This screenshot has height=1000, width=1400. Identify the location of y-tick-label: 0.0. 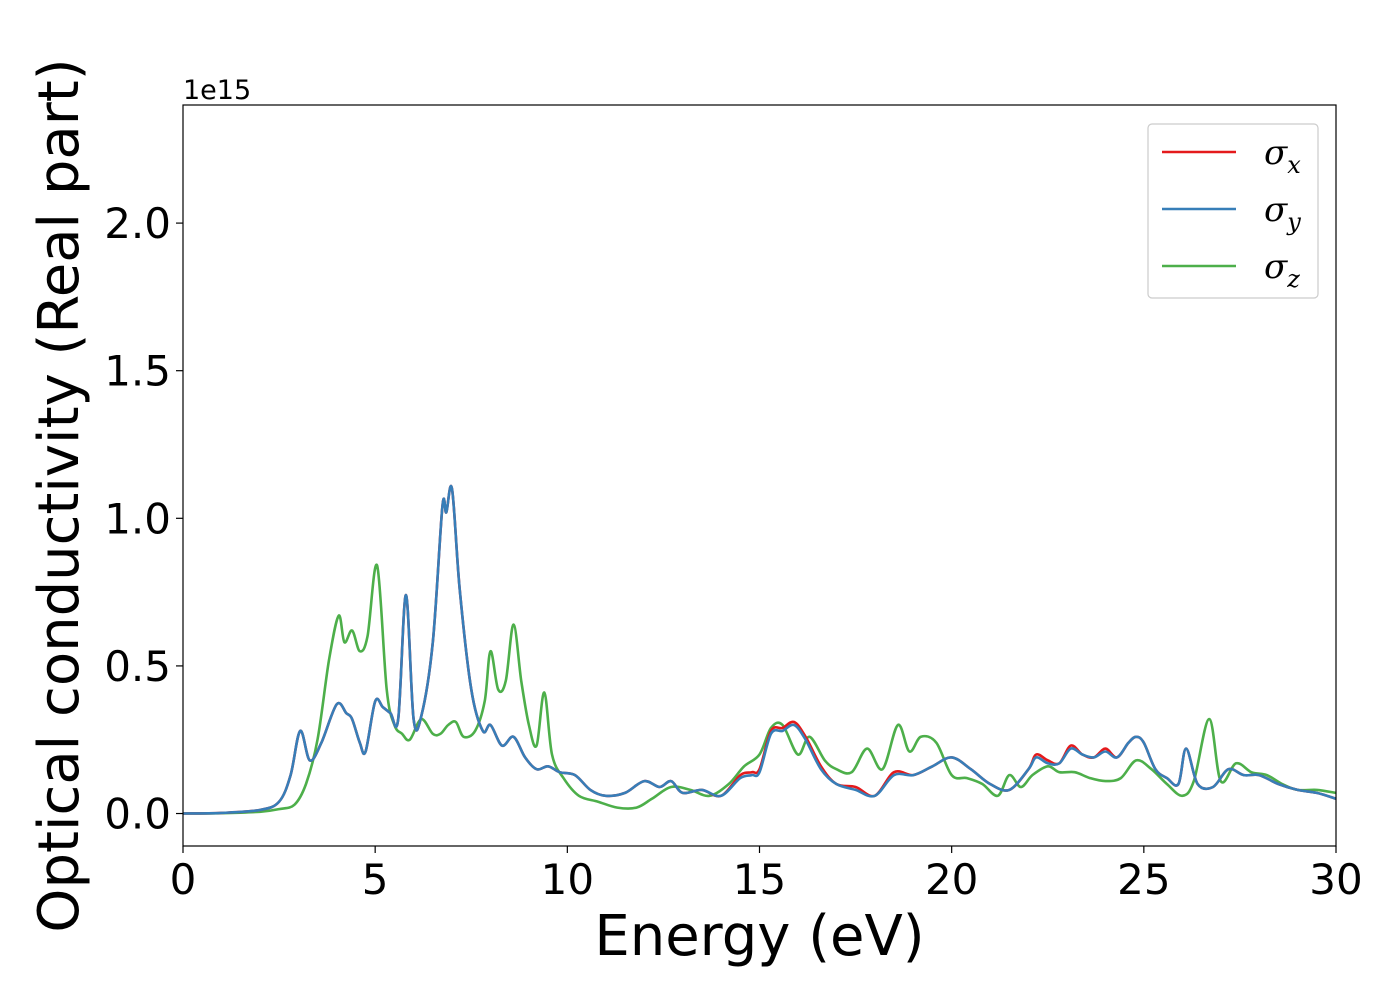
(137, 814).